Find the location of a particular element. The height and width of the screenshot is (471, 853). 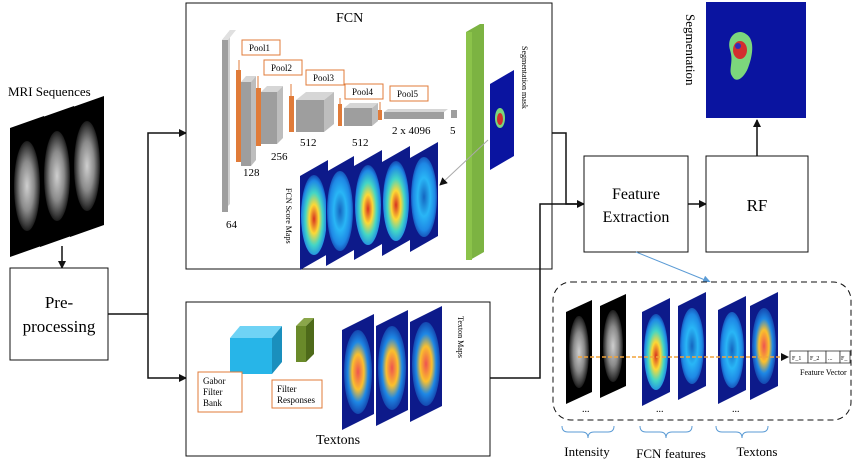

group-fcn-features: FCN features is located at coordinates (671, 453).